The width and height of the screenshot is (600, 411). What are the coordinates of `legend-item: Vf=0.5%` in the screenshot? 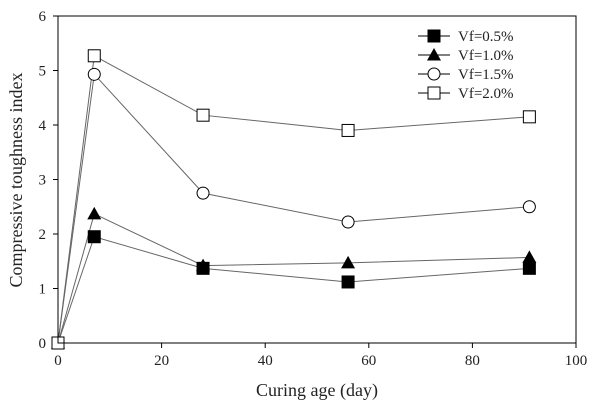 It's located at (466, 37).